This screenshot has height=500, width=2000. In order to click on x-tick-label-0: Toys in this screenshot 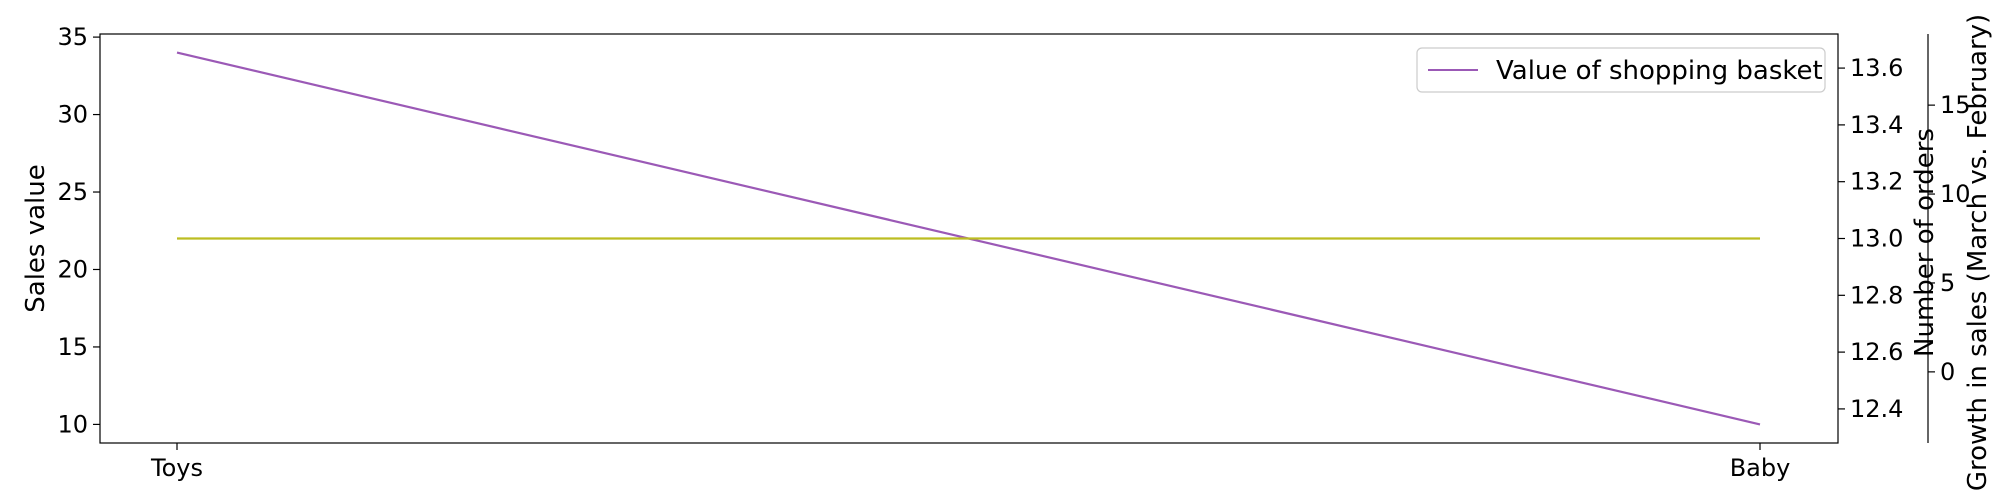, I will do `click(176, 468)`.